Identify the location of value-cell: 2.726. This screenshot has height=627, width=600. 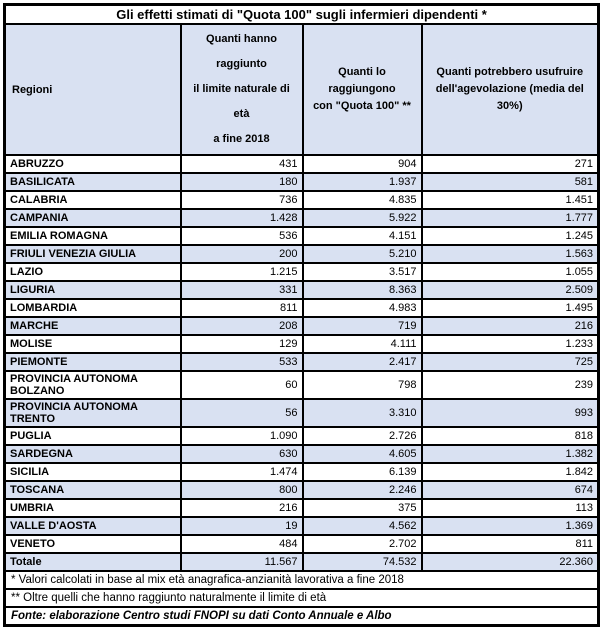
(362, 436).